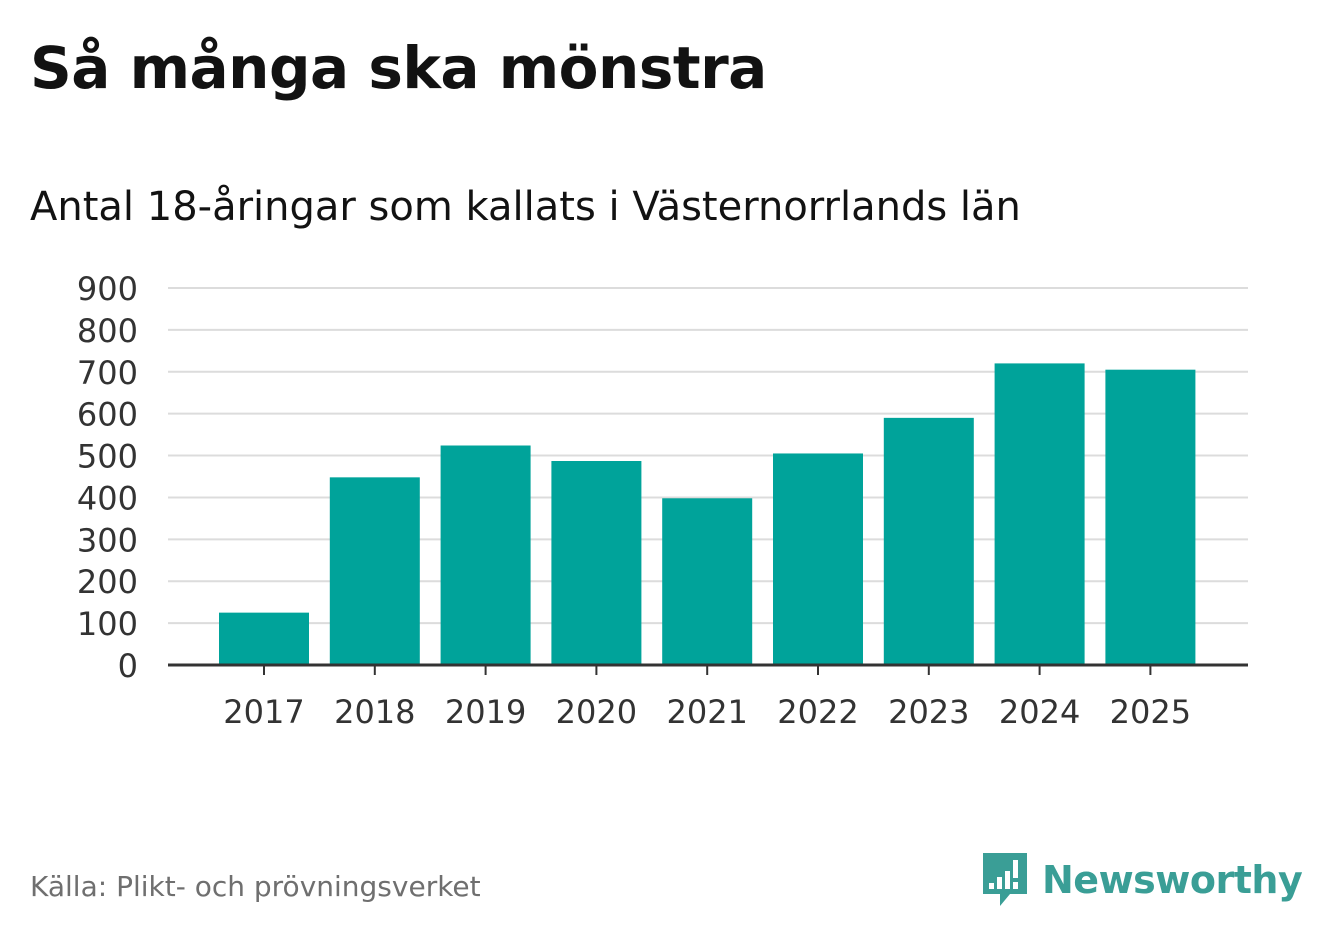  What do you see at coordinates (374, 712) in the screenshot?
I see `x-tick-label: 2018` at bounding box center [374, 712].